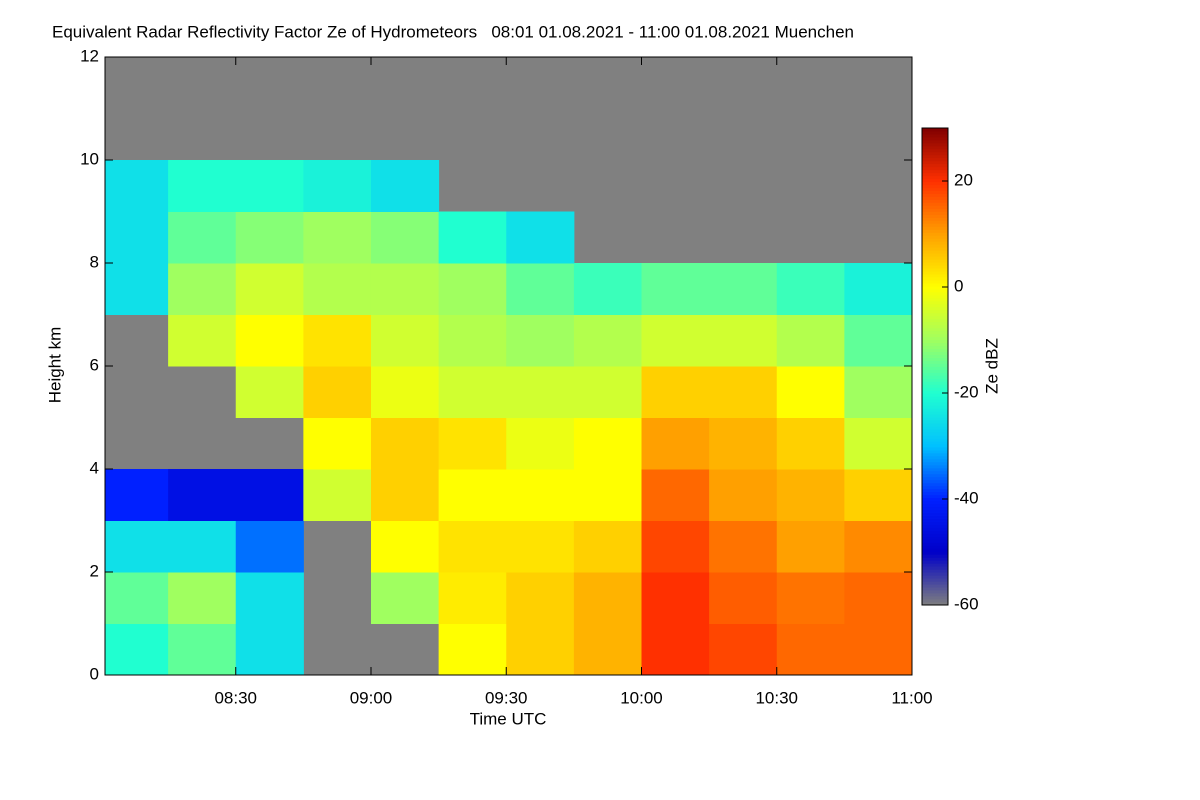 Image resolution: width=1200 pixels, height=800 pixels. I want to click on y-axis-label: Height km, so click(54, 365).